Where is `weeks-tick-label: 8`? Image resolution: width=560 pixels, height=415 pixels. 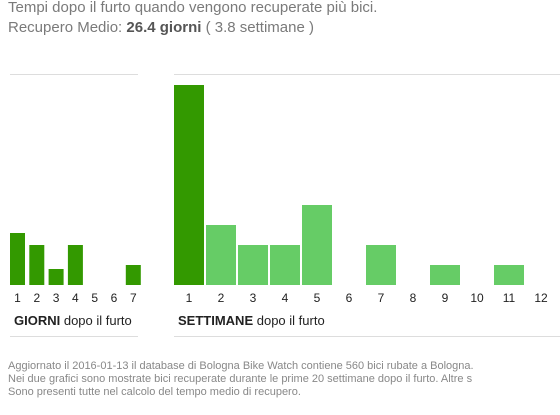 weeks-tick-label: 8 is located at coordinates (413, 298).